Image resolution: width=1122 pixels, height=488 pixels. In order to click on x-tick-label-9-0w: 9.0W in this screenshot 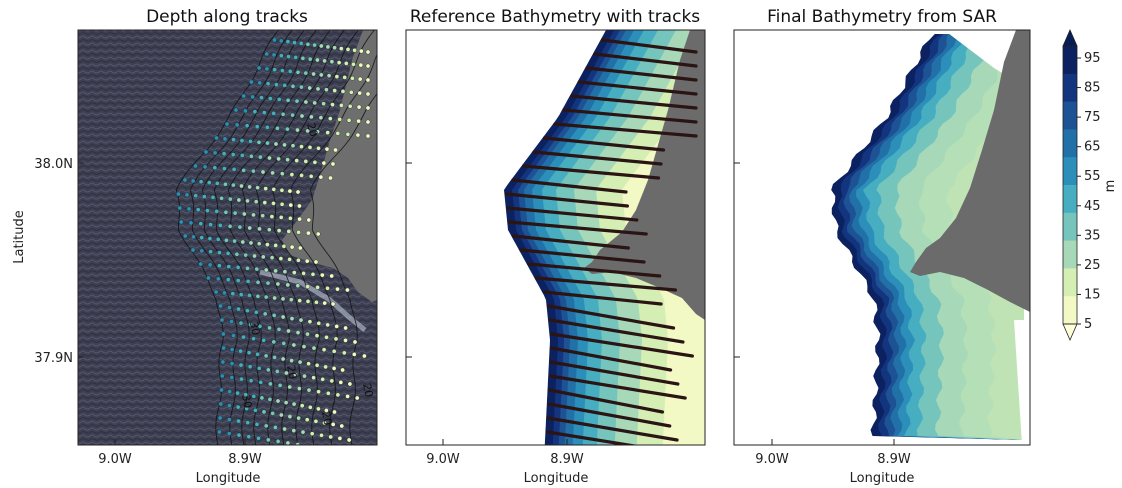, I will do `click(772, 459)`.